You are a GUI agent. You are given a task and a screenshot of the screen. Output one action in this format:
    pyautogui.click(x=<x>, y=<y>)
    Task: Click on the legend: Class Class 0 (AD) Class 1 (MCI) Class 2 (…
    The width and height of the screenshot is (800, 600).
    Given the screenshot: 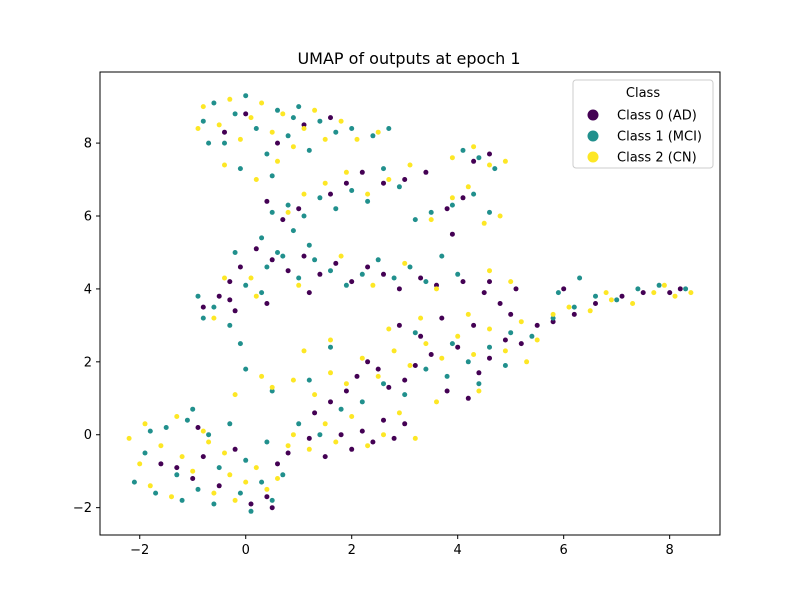 What is the action you would take?
    pyautogui.click(x=643, y=124)
    